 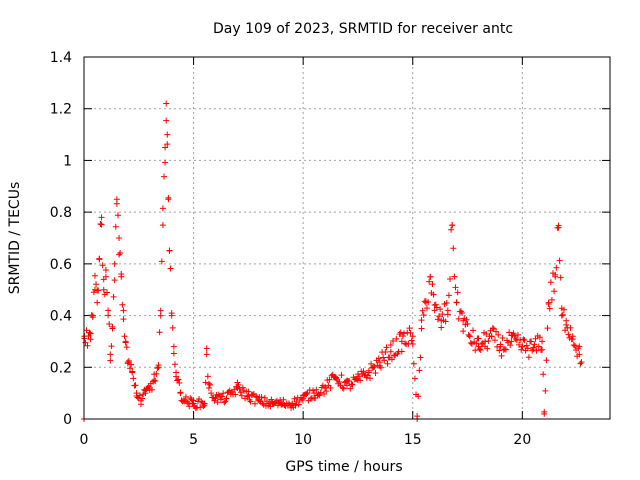 What do you see at coordinates (343, 467) in the screenshot?
I see `x-axis-label: GPS time / hours` at bounding box center [343, 467].